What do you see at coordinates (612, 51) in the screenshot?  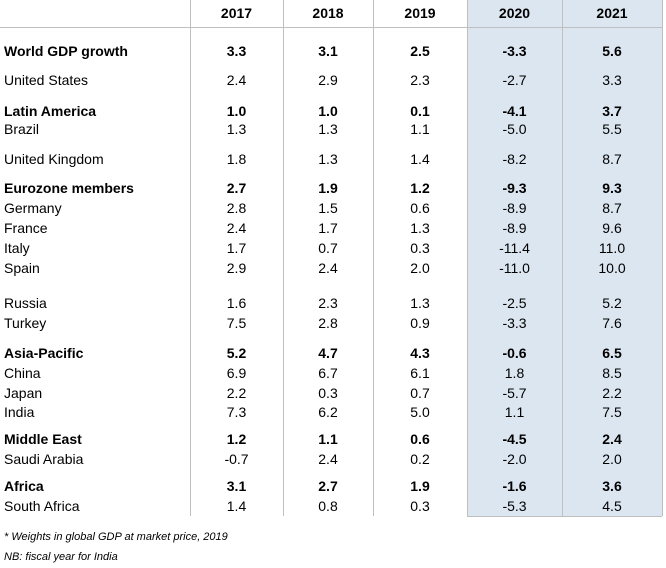 I see `value-cell: 5.6` at bounding box center [612, 51].